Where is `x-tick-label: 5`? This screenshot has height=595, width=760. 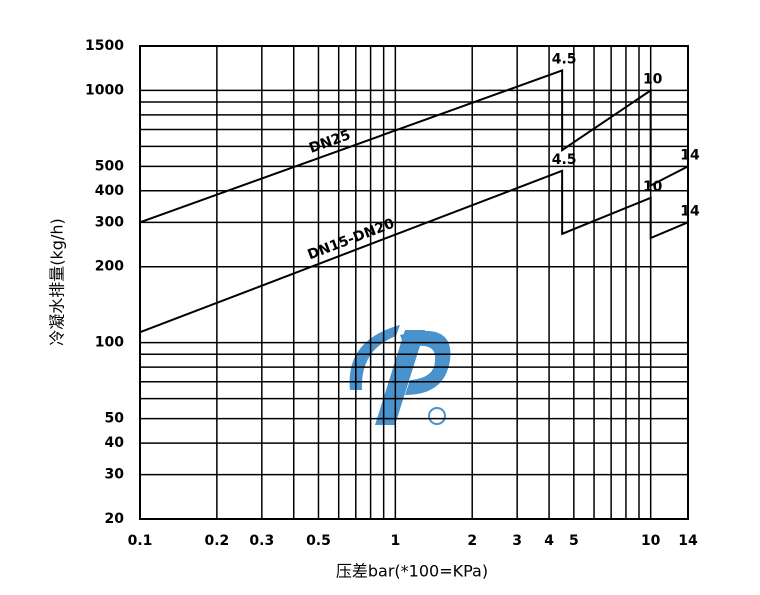 x-tick-label: 5 is located at coordinates (574, 541).